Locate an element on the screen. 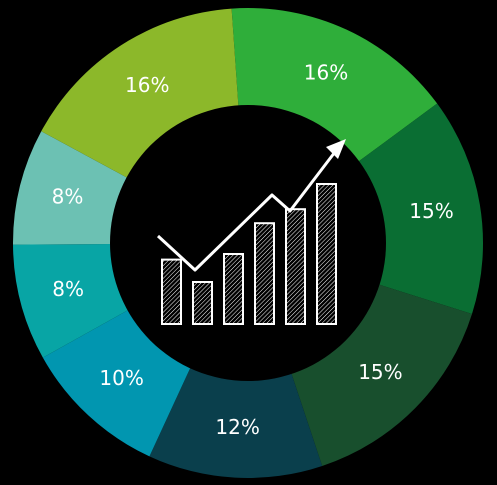 The height and width of the screenshot is (485, 497). icon-bars is located at coordinates (249, 254).